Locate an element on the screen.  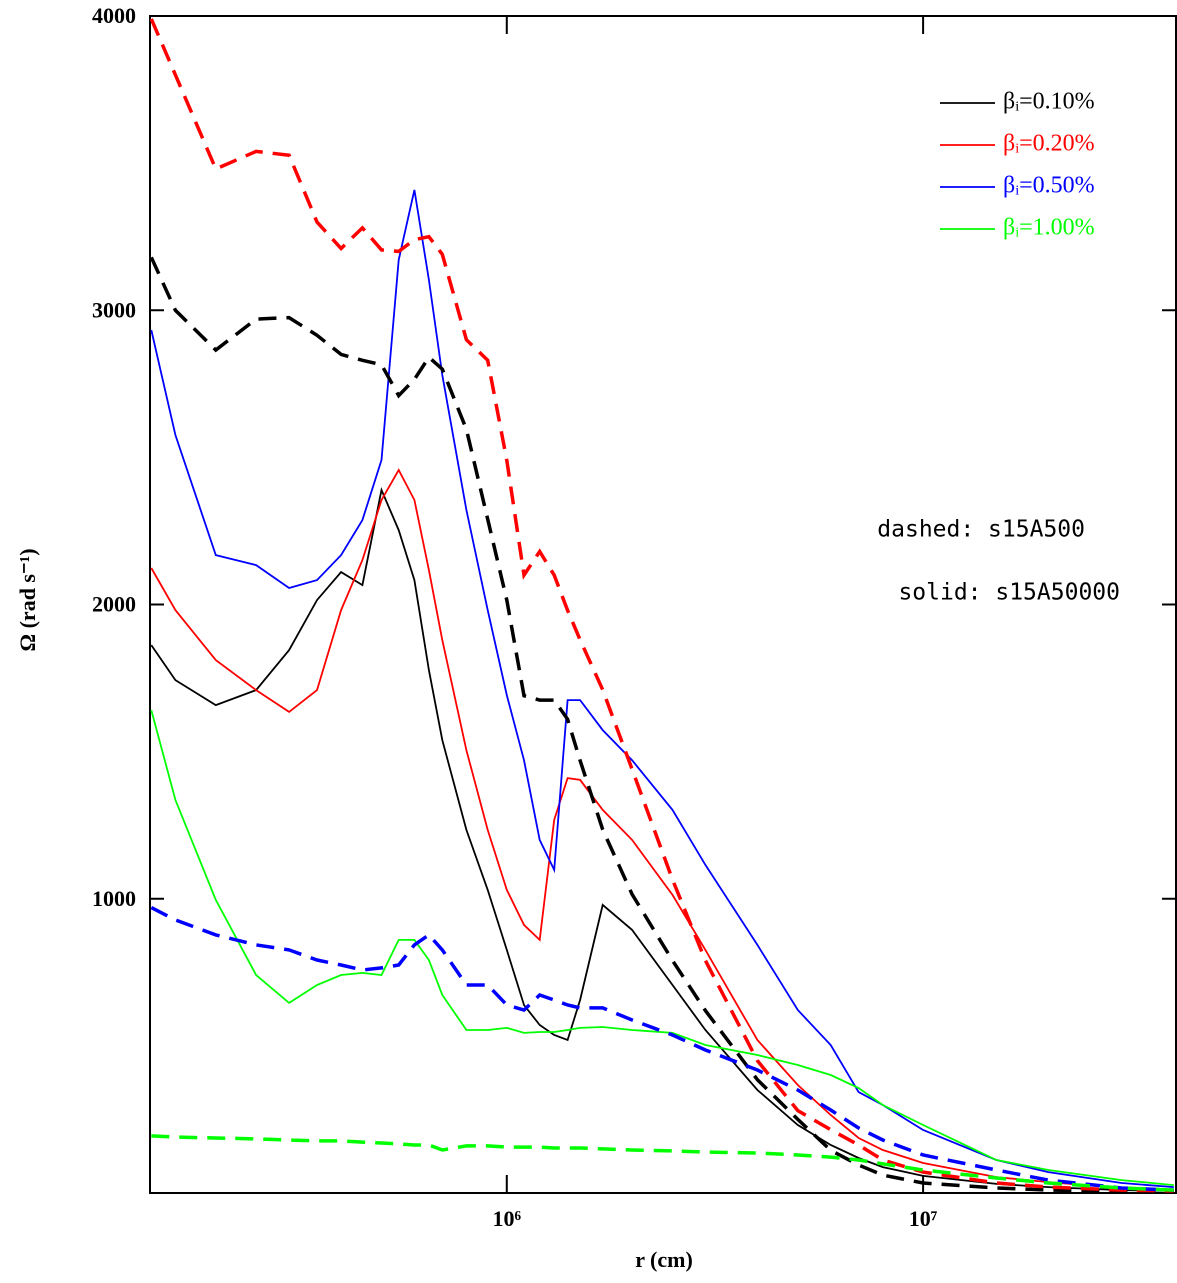
annotation: solid: s15A50000 is located at coordinates (1009, 593).